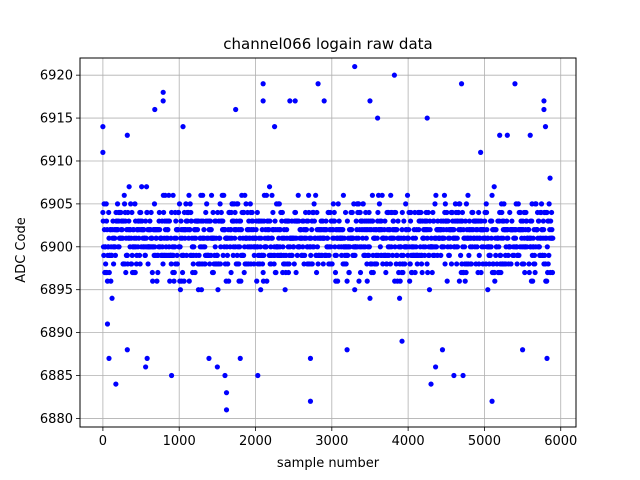 The image size is (640, 480). I want to click on x-tick-label: 6000, so click(560, 441).